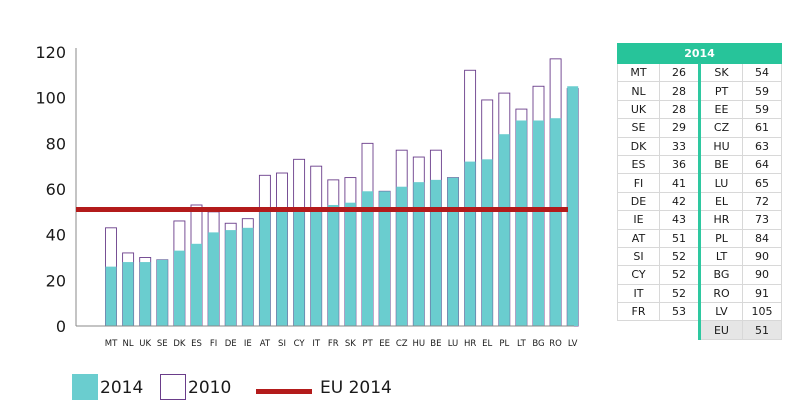 The height and width of the screenshot is (416, 807). Describe the element at coordinates (638, 293) in the screenshot. I see `table-country-code: IT` at that location.